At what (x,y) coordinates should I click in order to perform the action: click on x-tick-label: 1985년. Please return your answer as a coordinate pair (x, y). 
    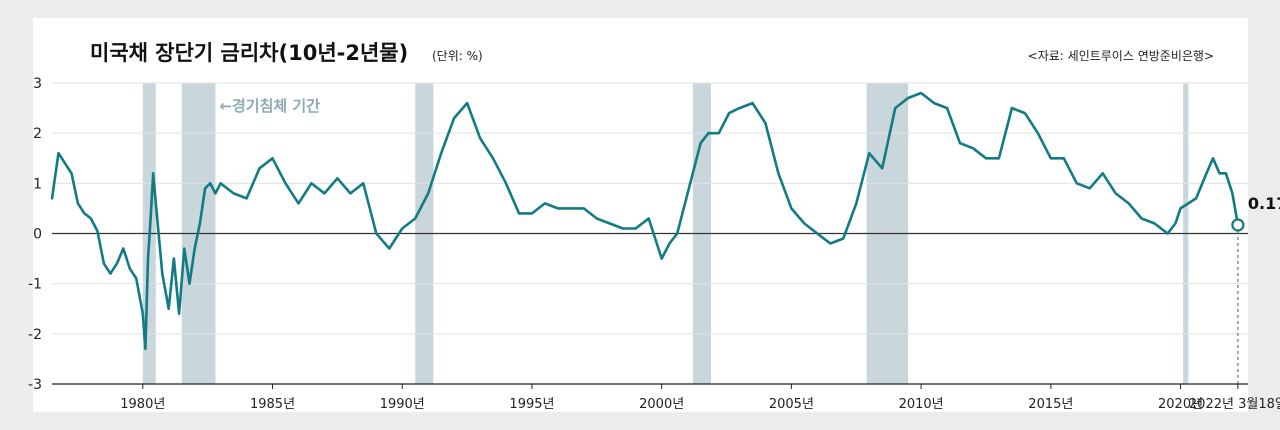
    Looking at the image, I should click on (272, 404).